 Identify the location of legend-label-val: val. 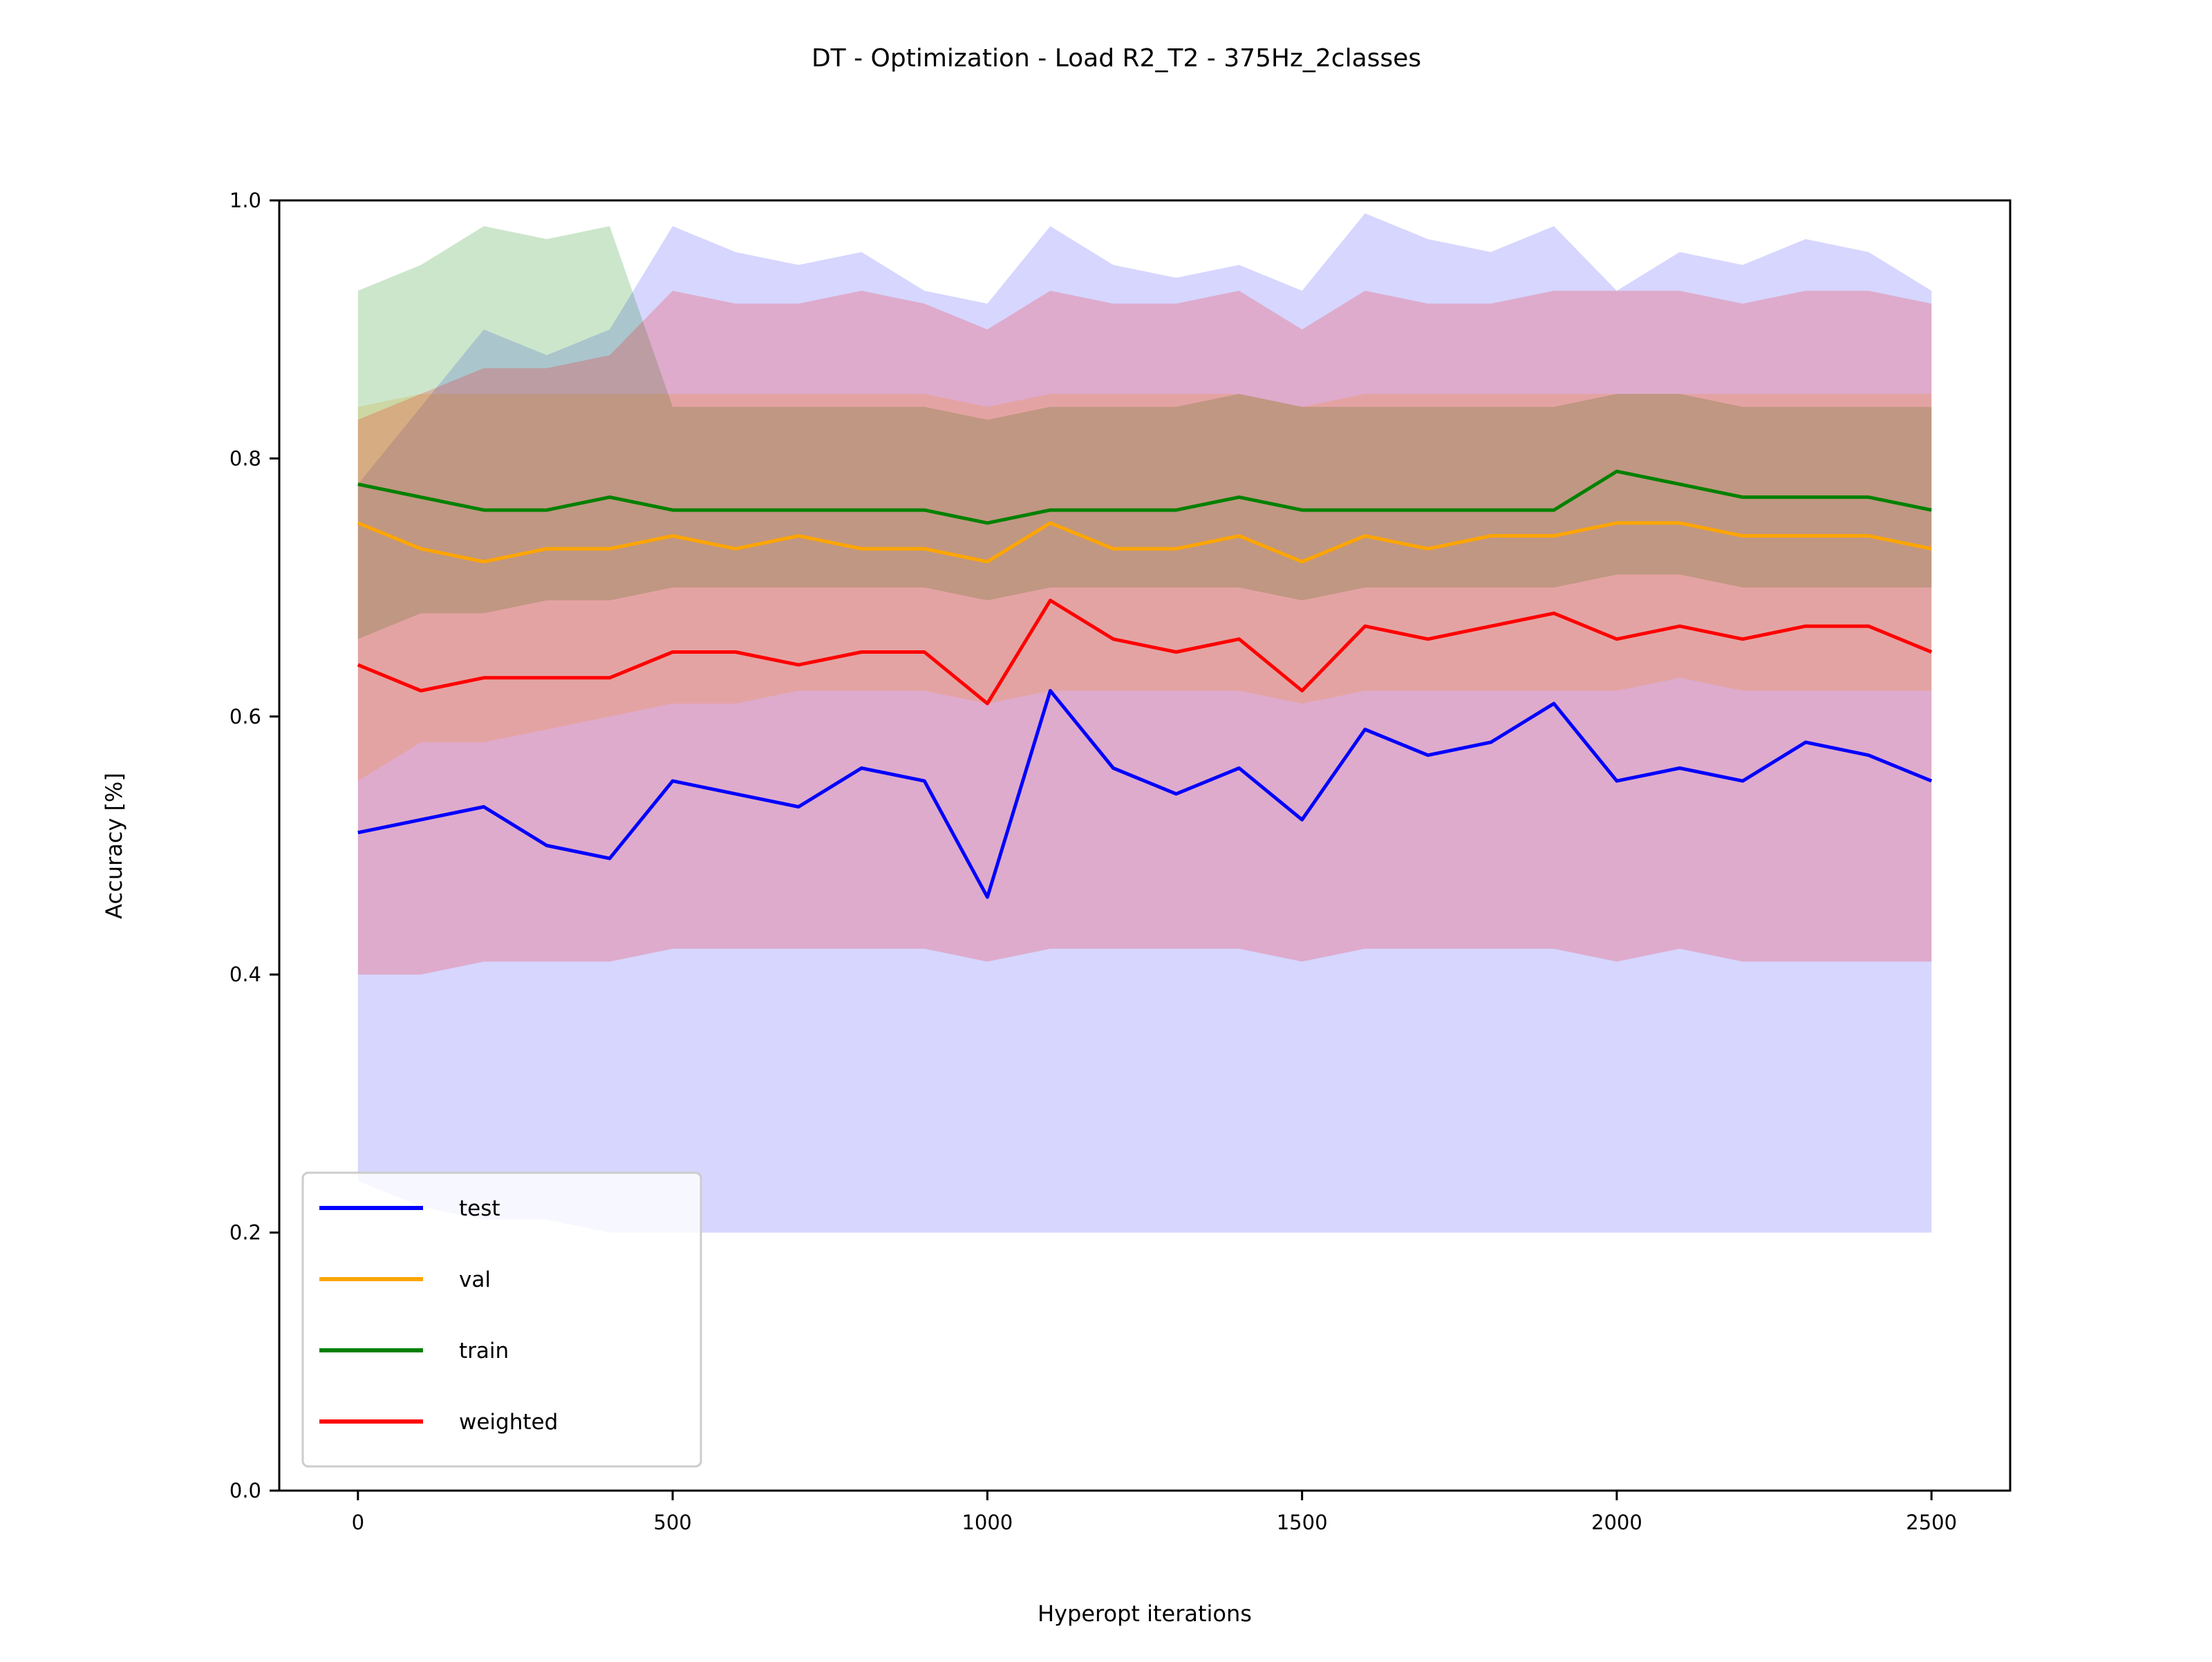
(475, 1279).